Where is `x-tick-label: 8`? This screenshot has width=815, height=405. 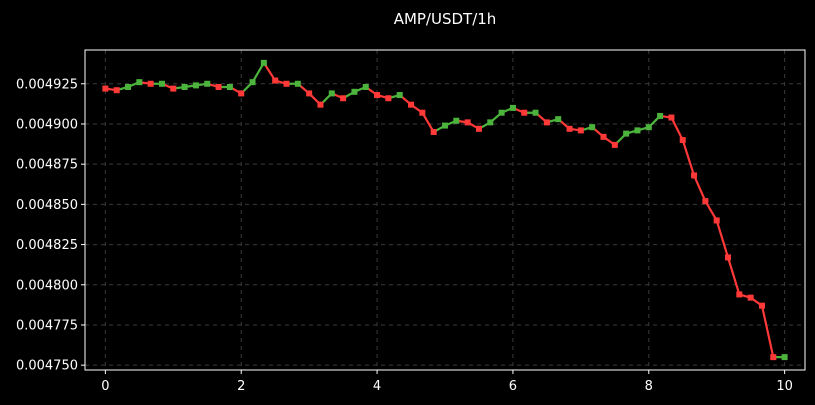
x-tick-label: 8 is located at coordinates (649, 386).